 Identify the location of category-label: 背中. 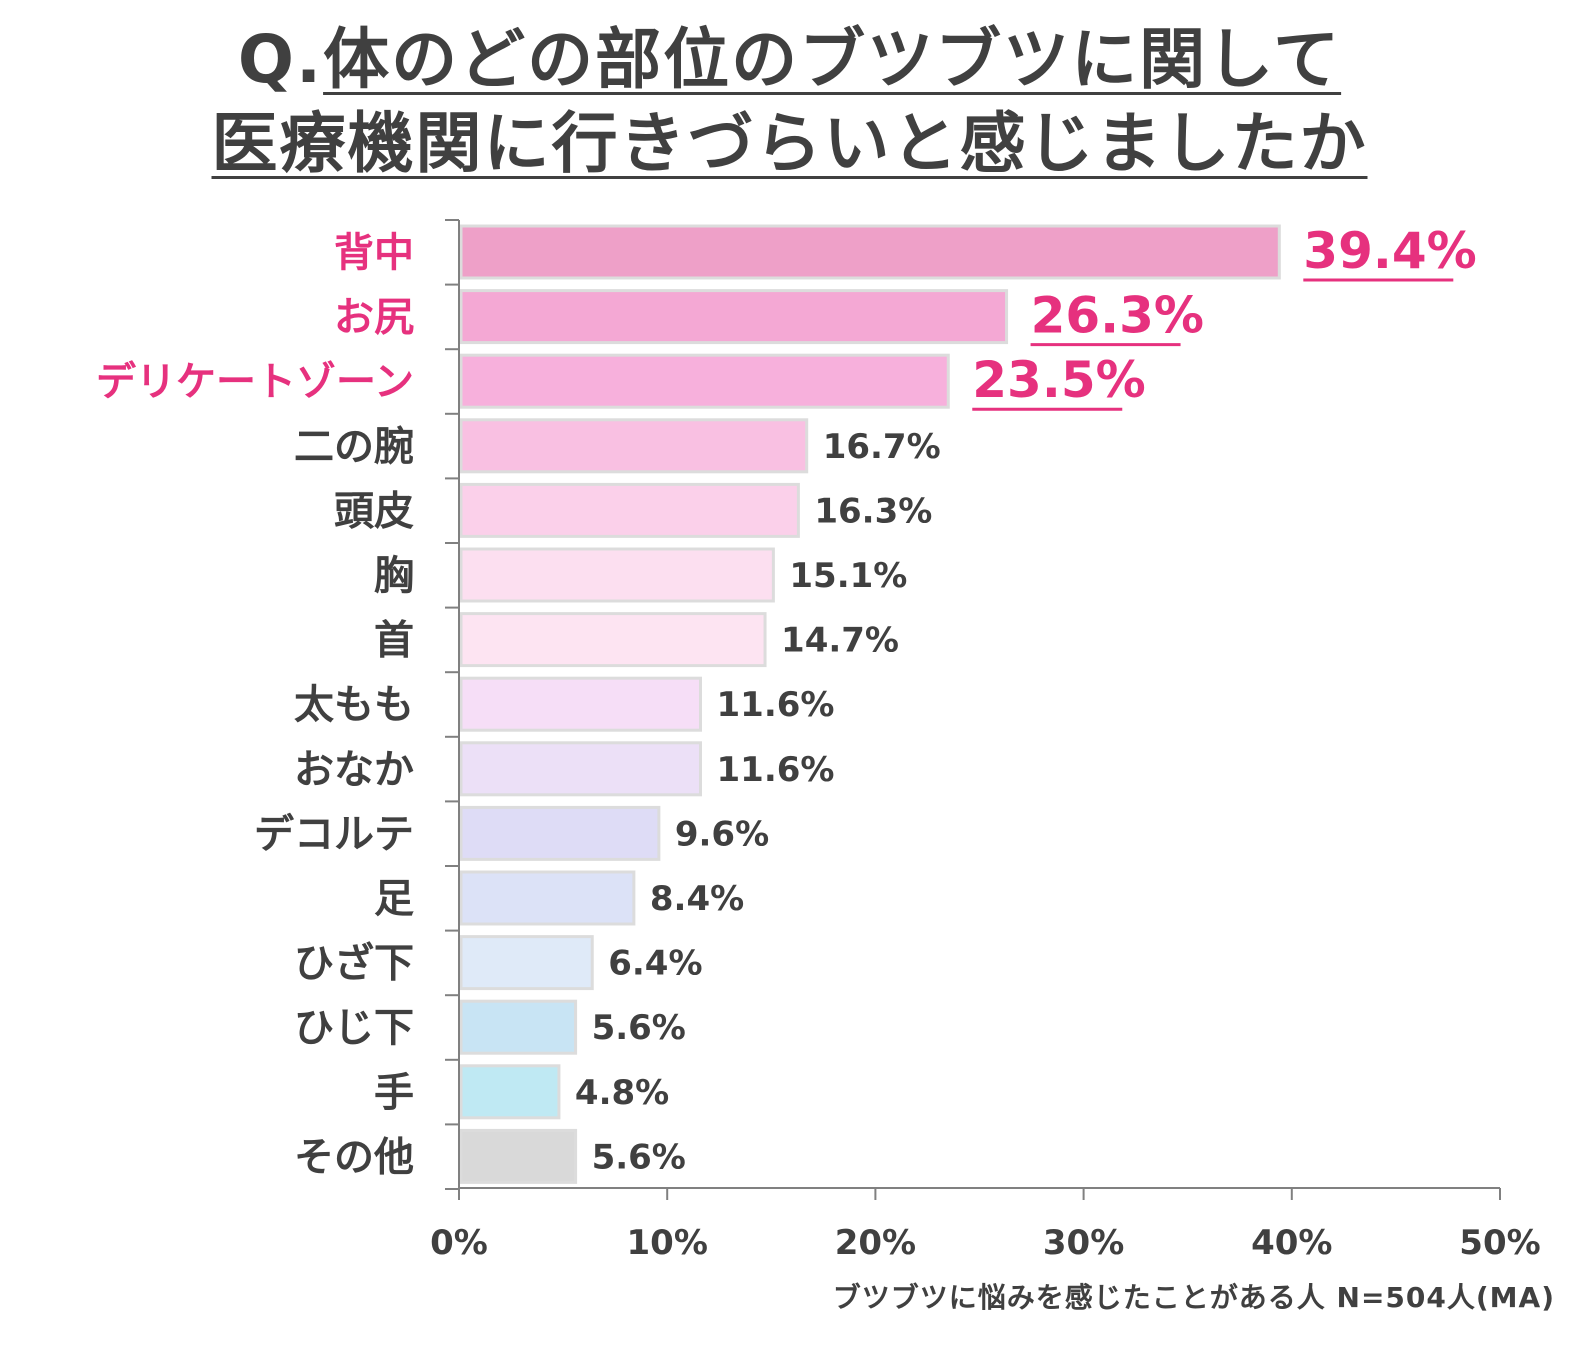
(374, 253).